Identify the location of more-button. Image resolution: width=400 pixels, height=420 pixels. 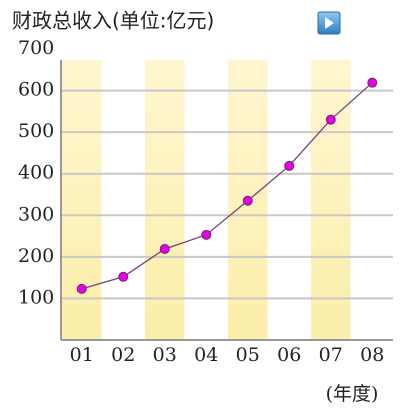
(329, 23).